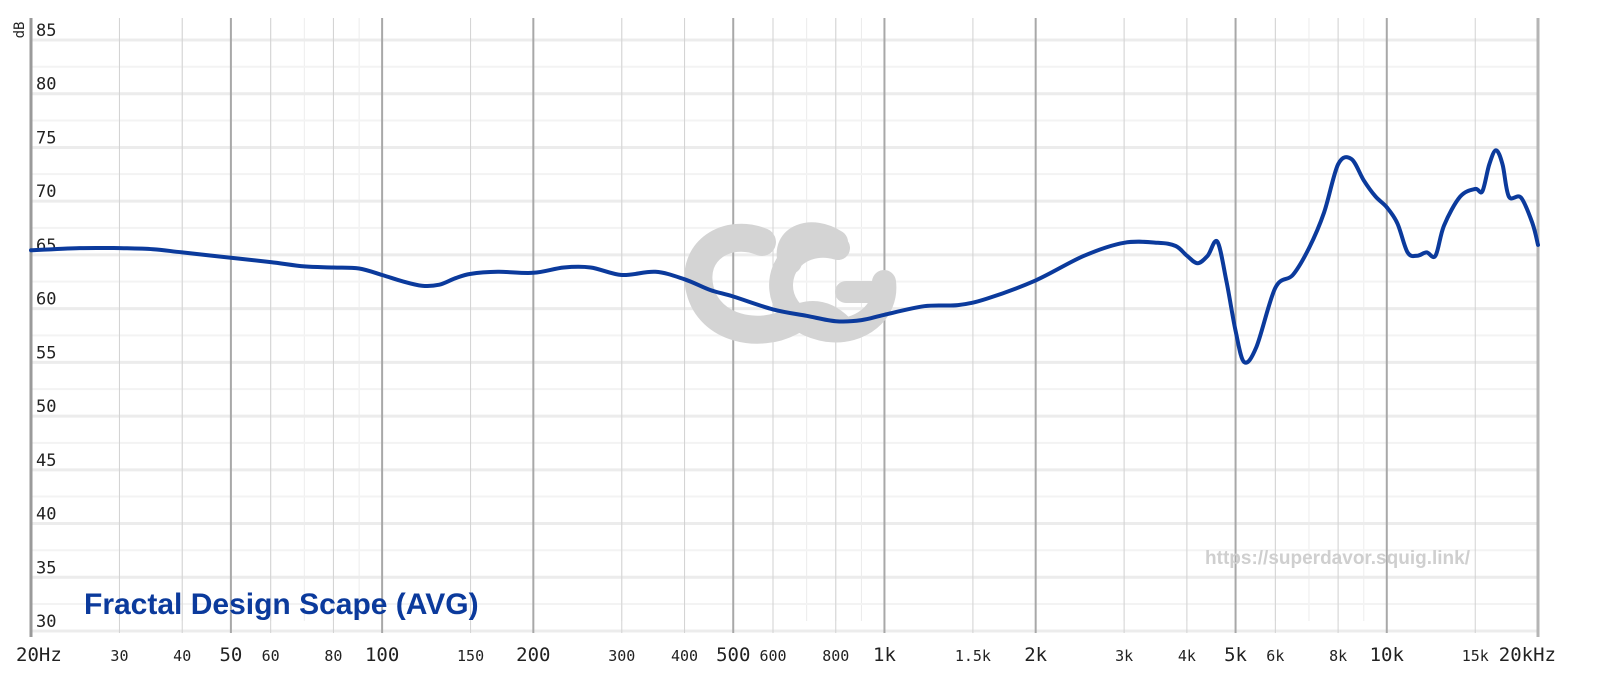 The width and height of the screenshot is (1600, 692). I want to click on y-axis-label: dB, so click(20, 30).